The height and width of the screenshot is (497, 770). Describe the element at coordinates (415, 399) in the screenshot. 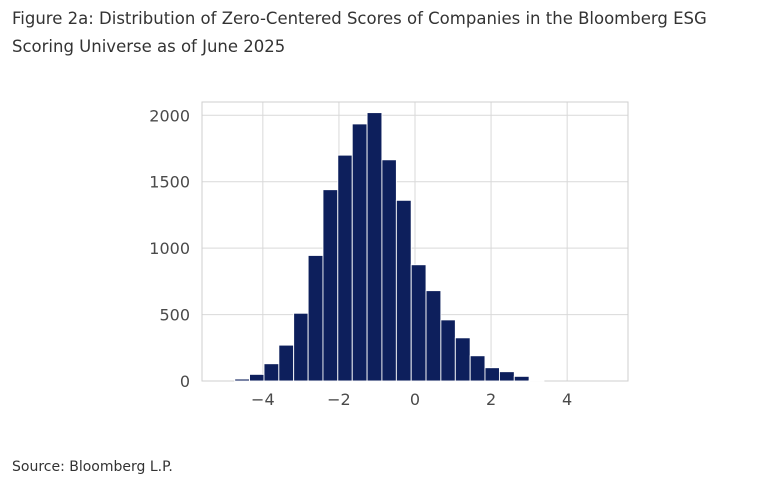

I see `x-tick-label: 0` at that location.